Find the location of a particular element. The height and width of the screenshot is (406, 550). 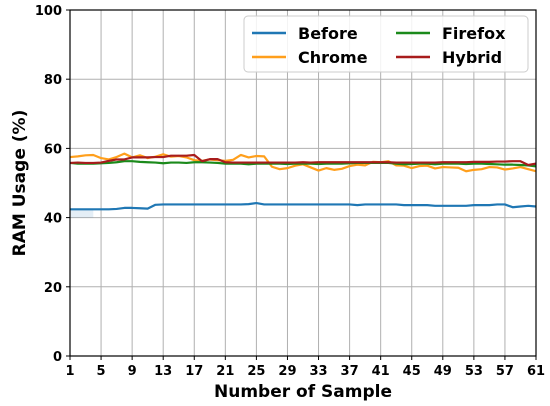

x-tick-label: 33 is located at coordinates (318, 371).